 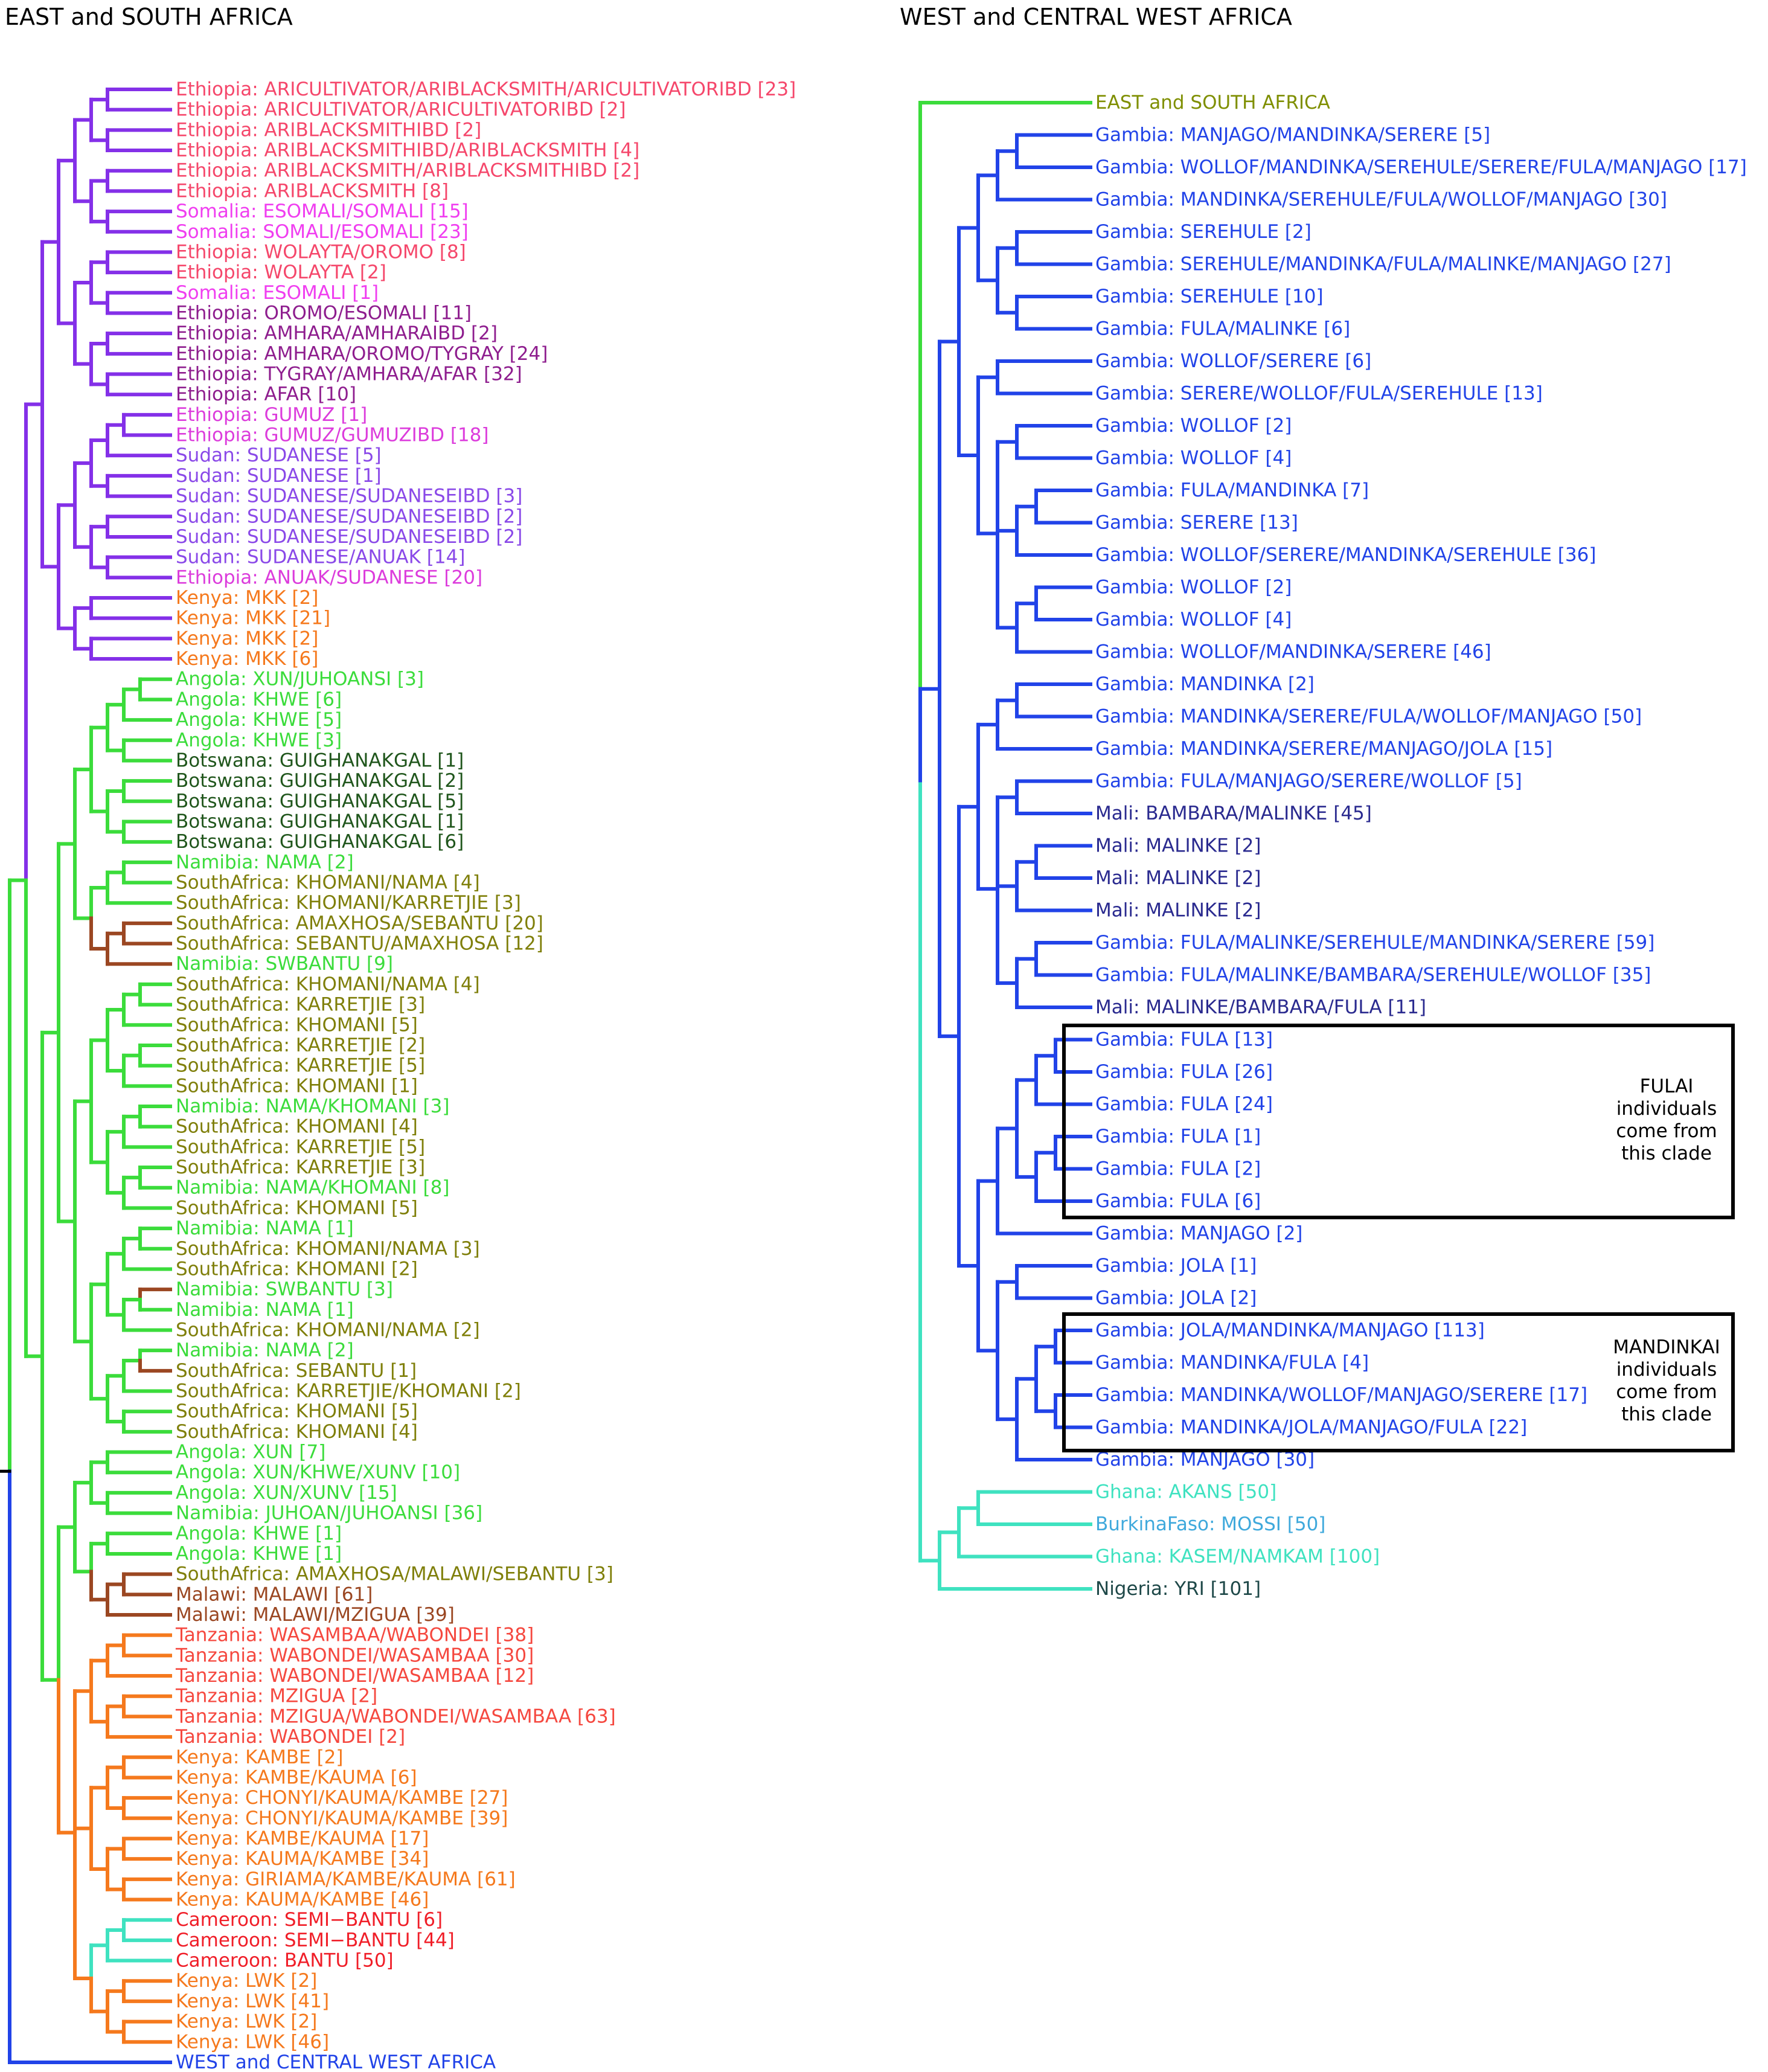 I want to click on leaf-label: Mali: BAMBARA/MALINKE [45], so click(x=1233, y=813).